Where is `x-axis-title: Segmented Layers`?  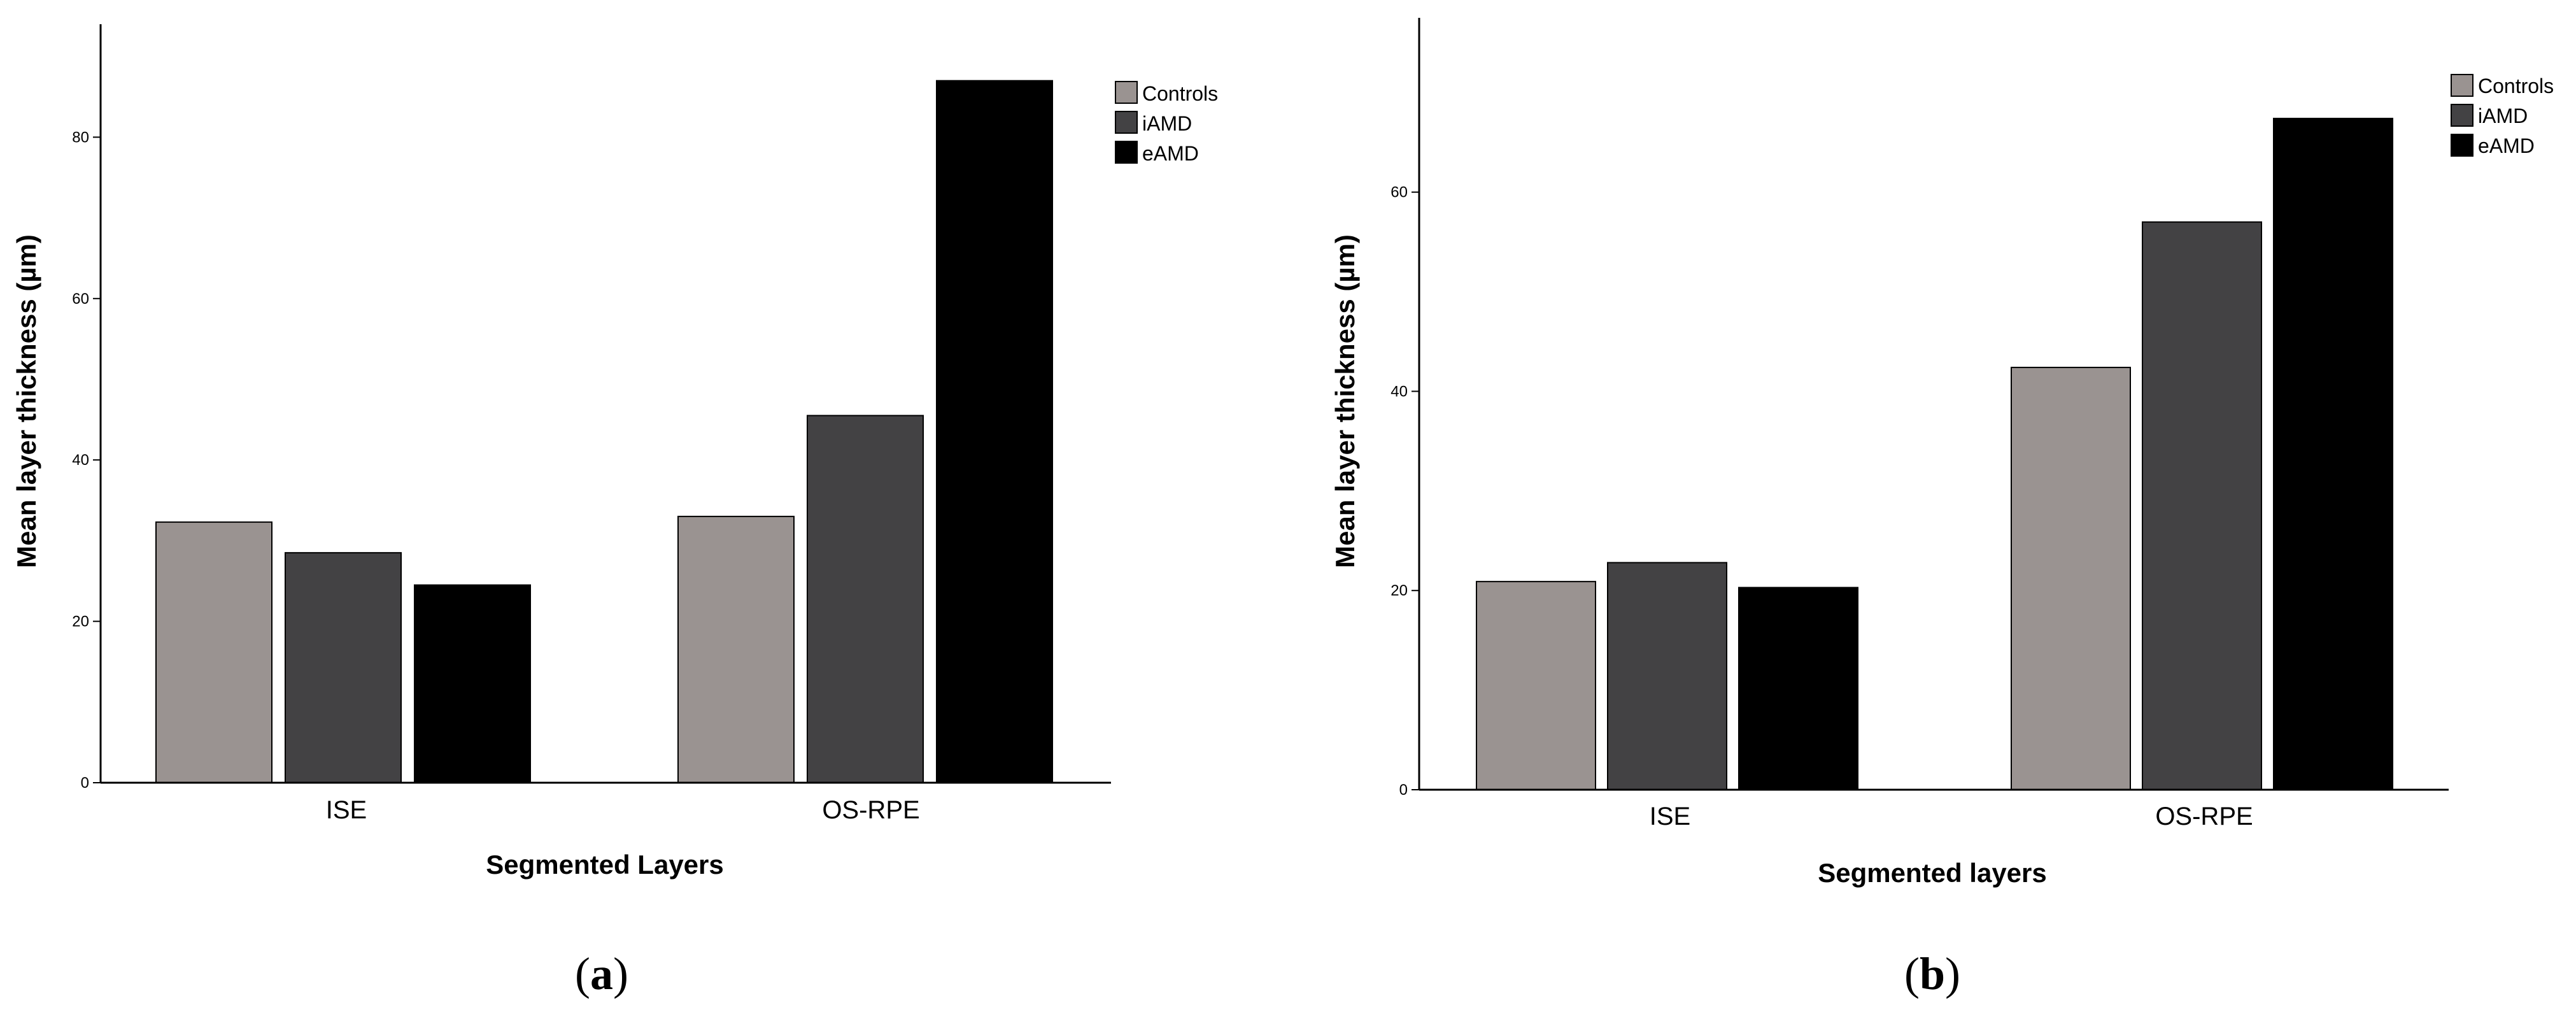
x-axis-title: Segmented Layers is located at coordinates (605, 865).